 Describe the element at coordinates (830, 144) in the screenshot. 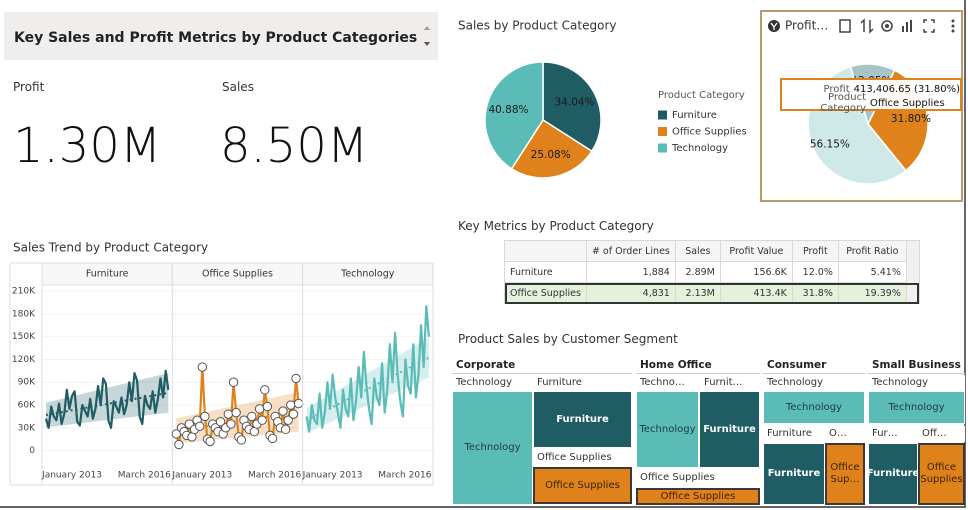

I see `slice-label: 56.15%` at that location.